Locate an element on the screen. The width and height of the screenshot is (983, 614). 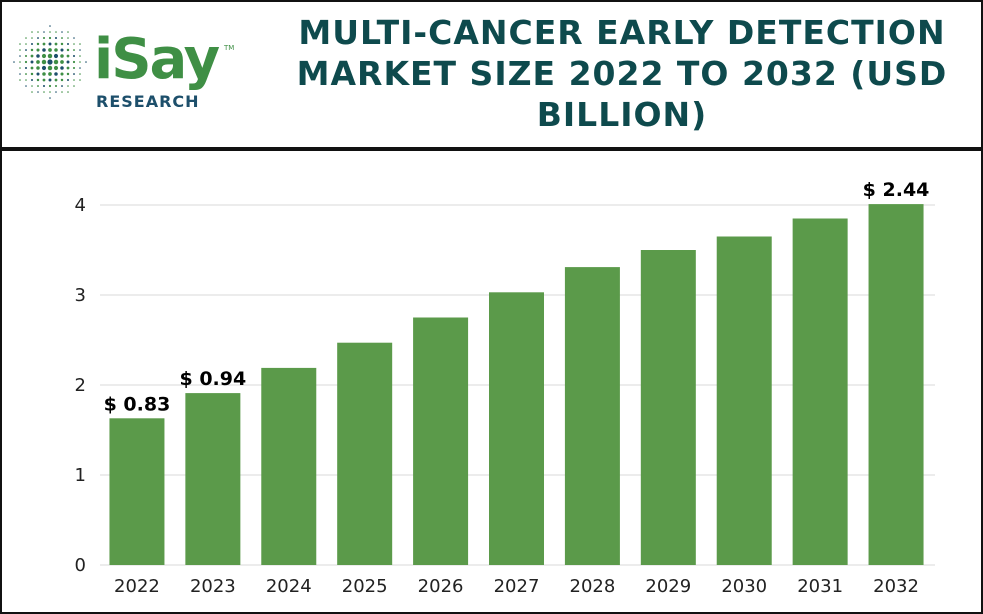
x-tick-label: 2027 is located at coordinates (517, 586).